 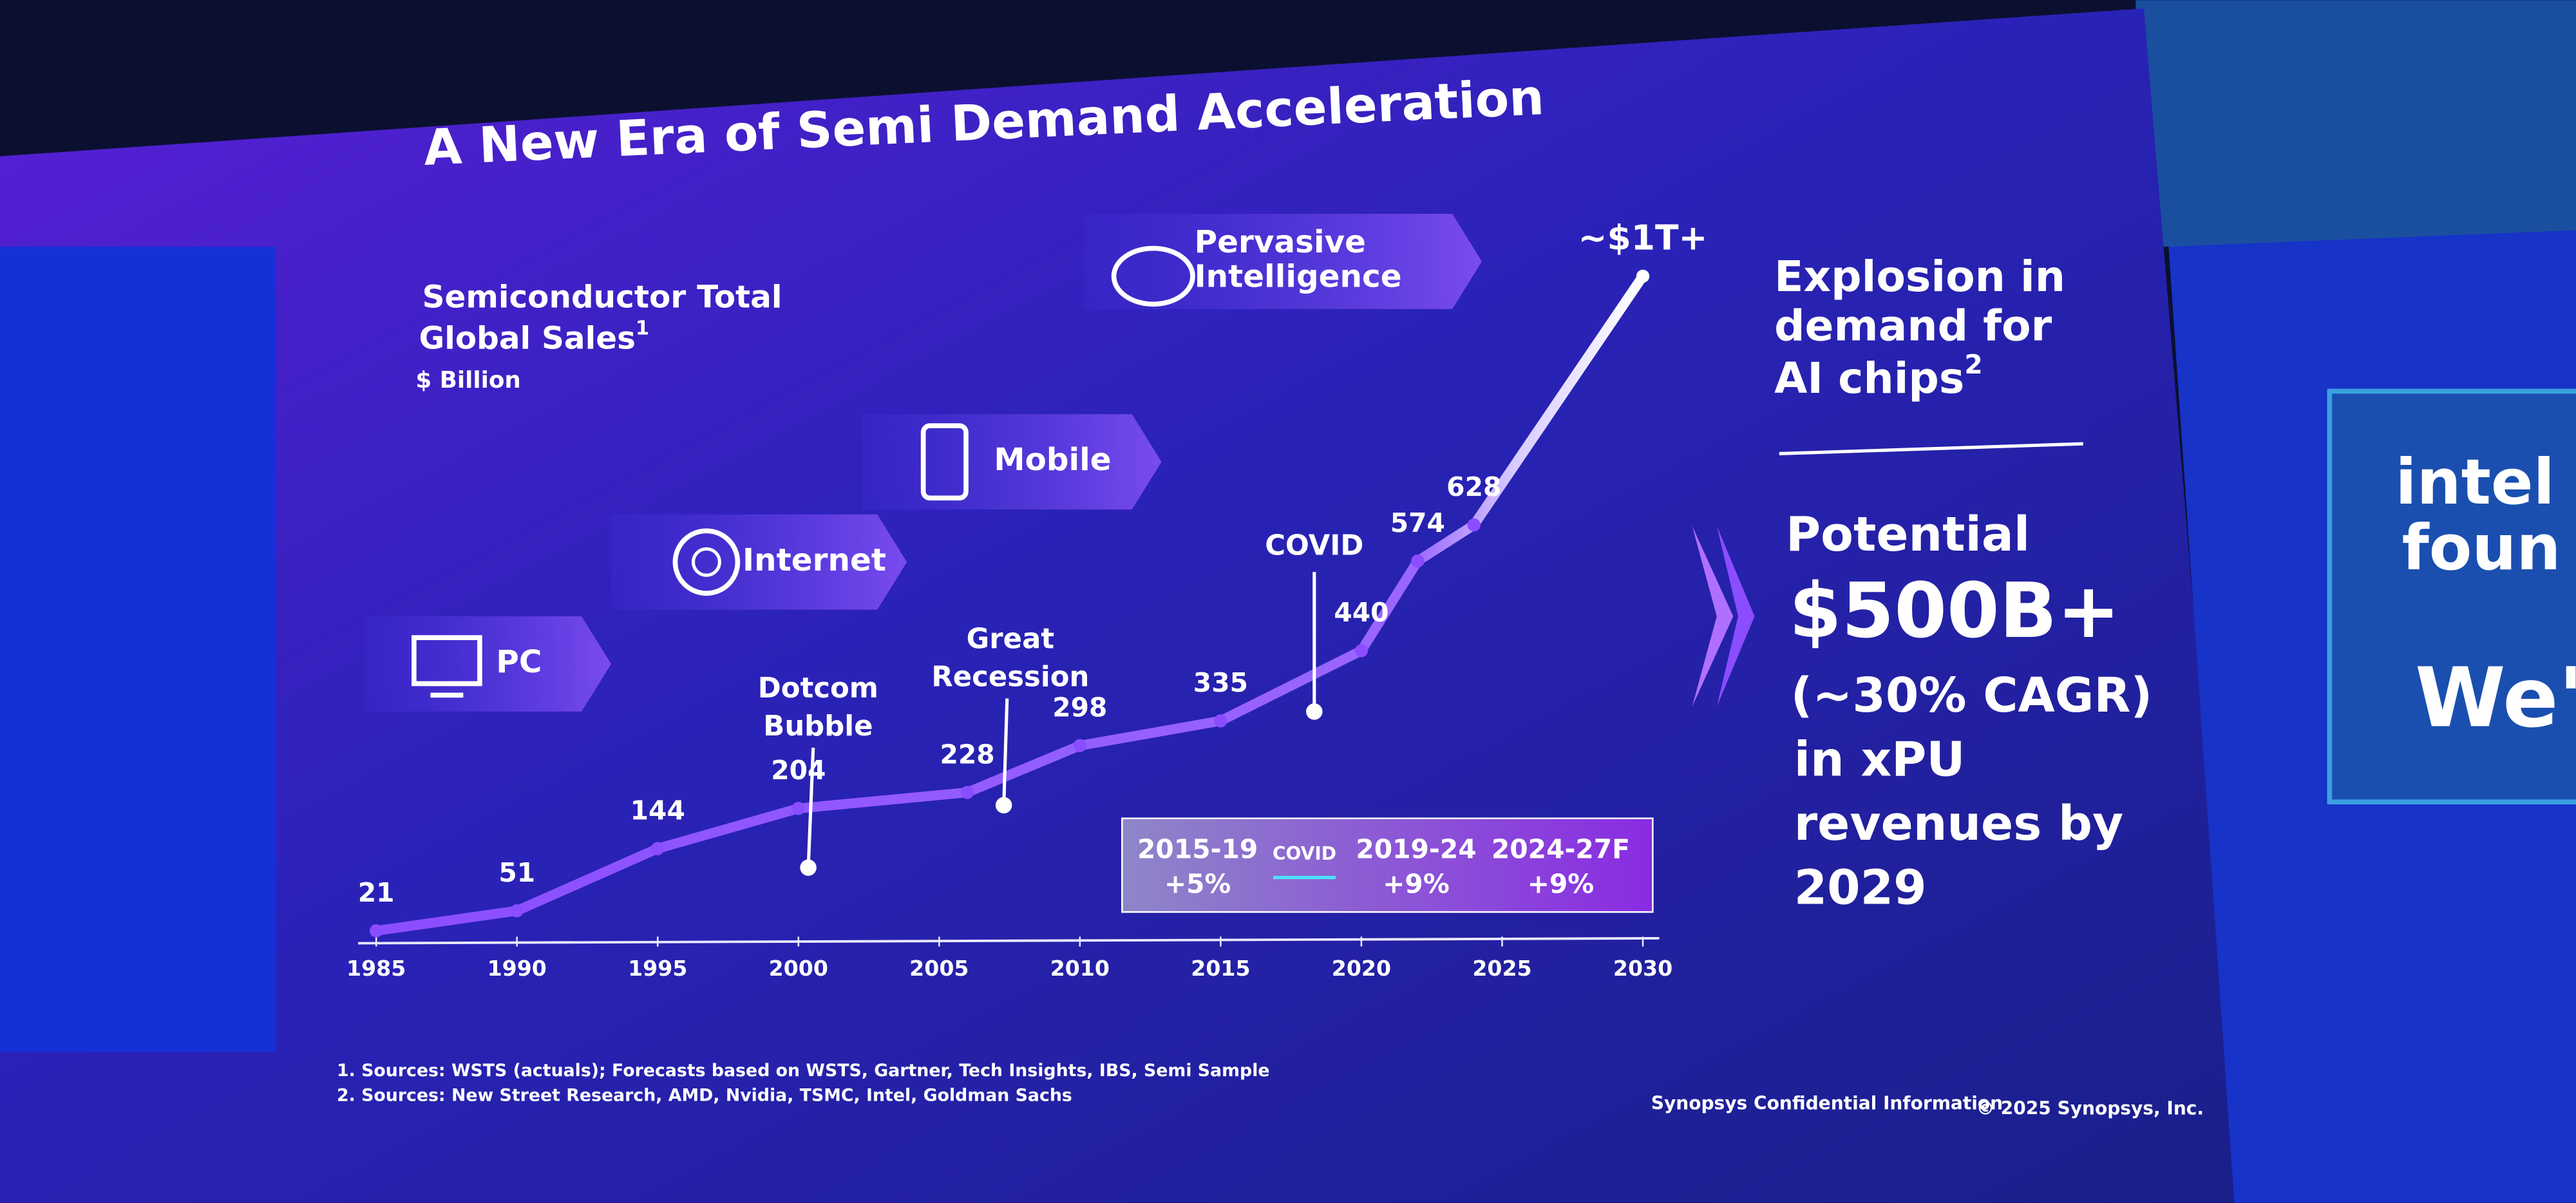 I want to click on footer-copyright: © 2025 Synopsys, Inc., so click(x=2090, y=1108).